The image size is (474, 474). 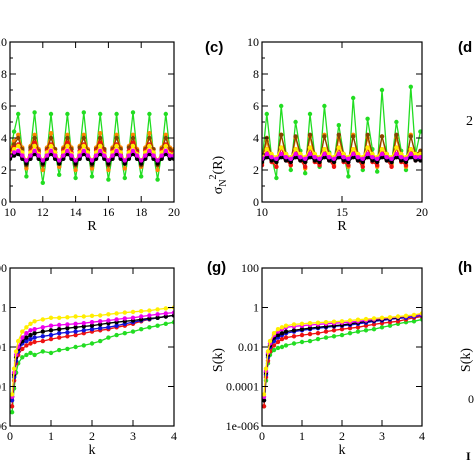 What do you see at coordinates (92, 436) in the screenshot?
I see `panel-f-xtick-label-2: 2` at bounding box center [92, 436].